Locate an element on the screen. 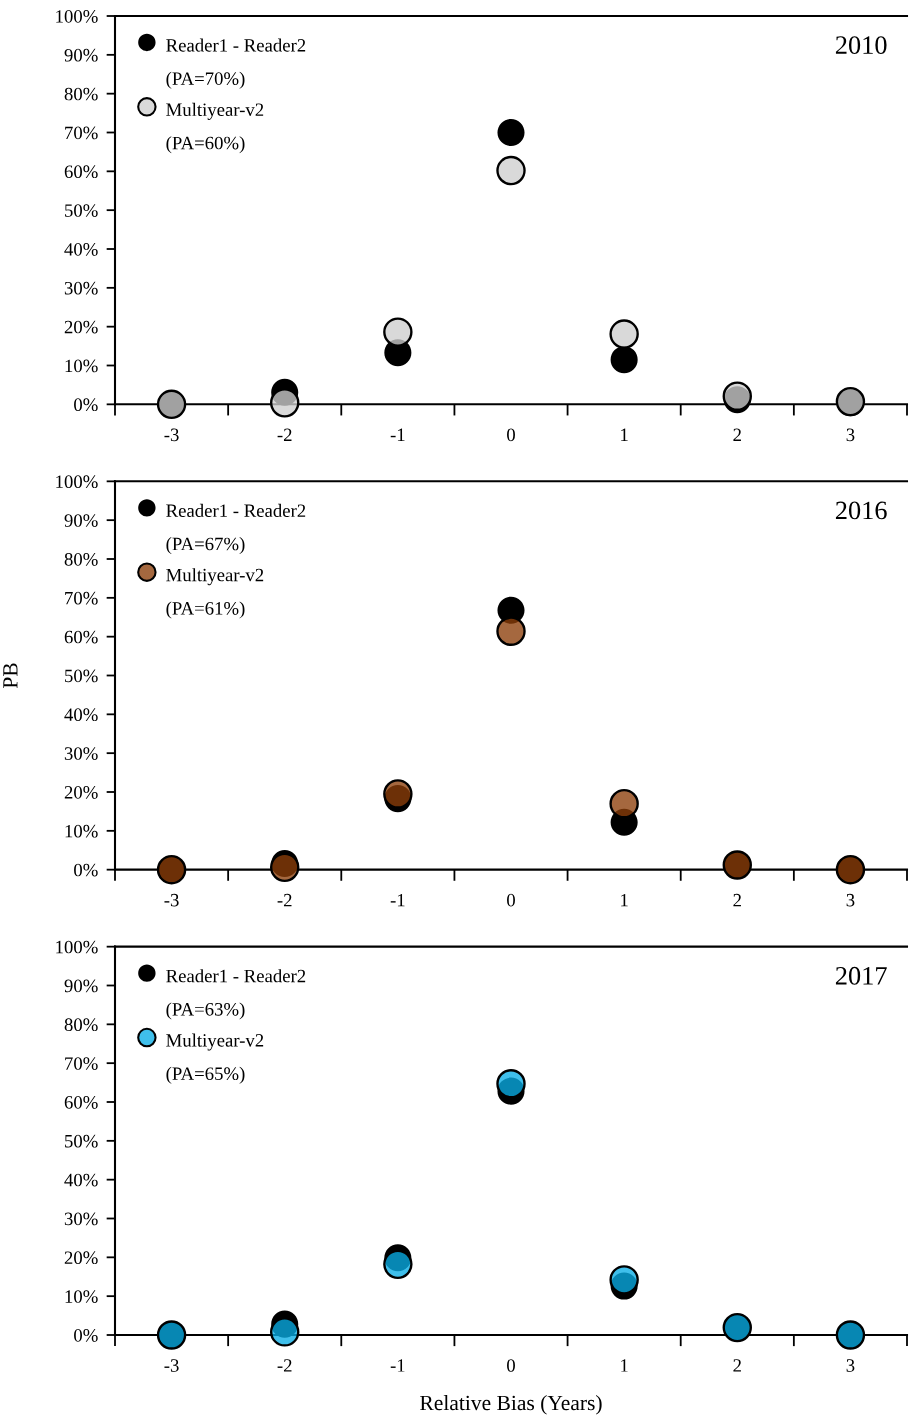 The width and height of the screenshot is (909, 1422). legend-label: Reader1 - Reader2 (PA=70%) is located at coordinates (236, 63).